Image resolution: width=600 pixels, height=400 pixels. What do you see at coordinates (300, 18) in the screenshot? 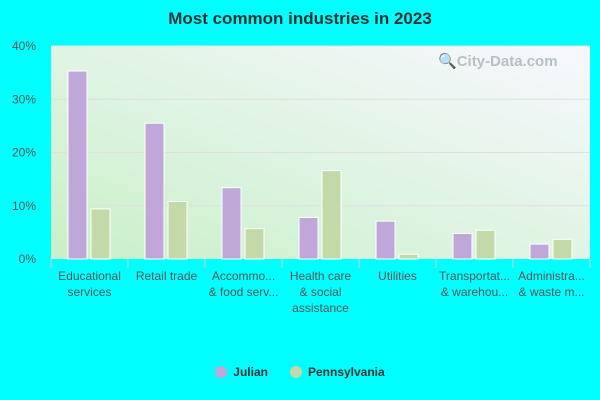
I see `chart-title: Most common industries in 2023` at bounding box center [300, 18].